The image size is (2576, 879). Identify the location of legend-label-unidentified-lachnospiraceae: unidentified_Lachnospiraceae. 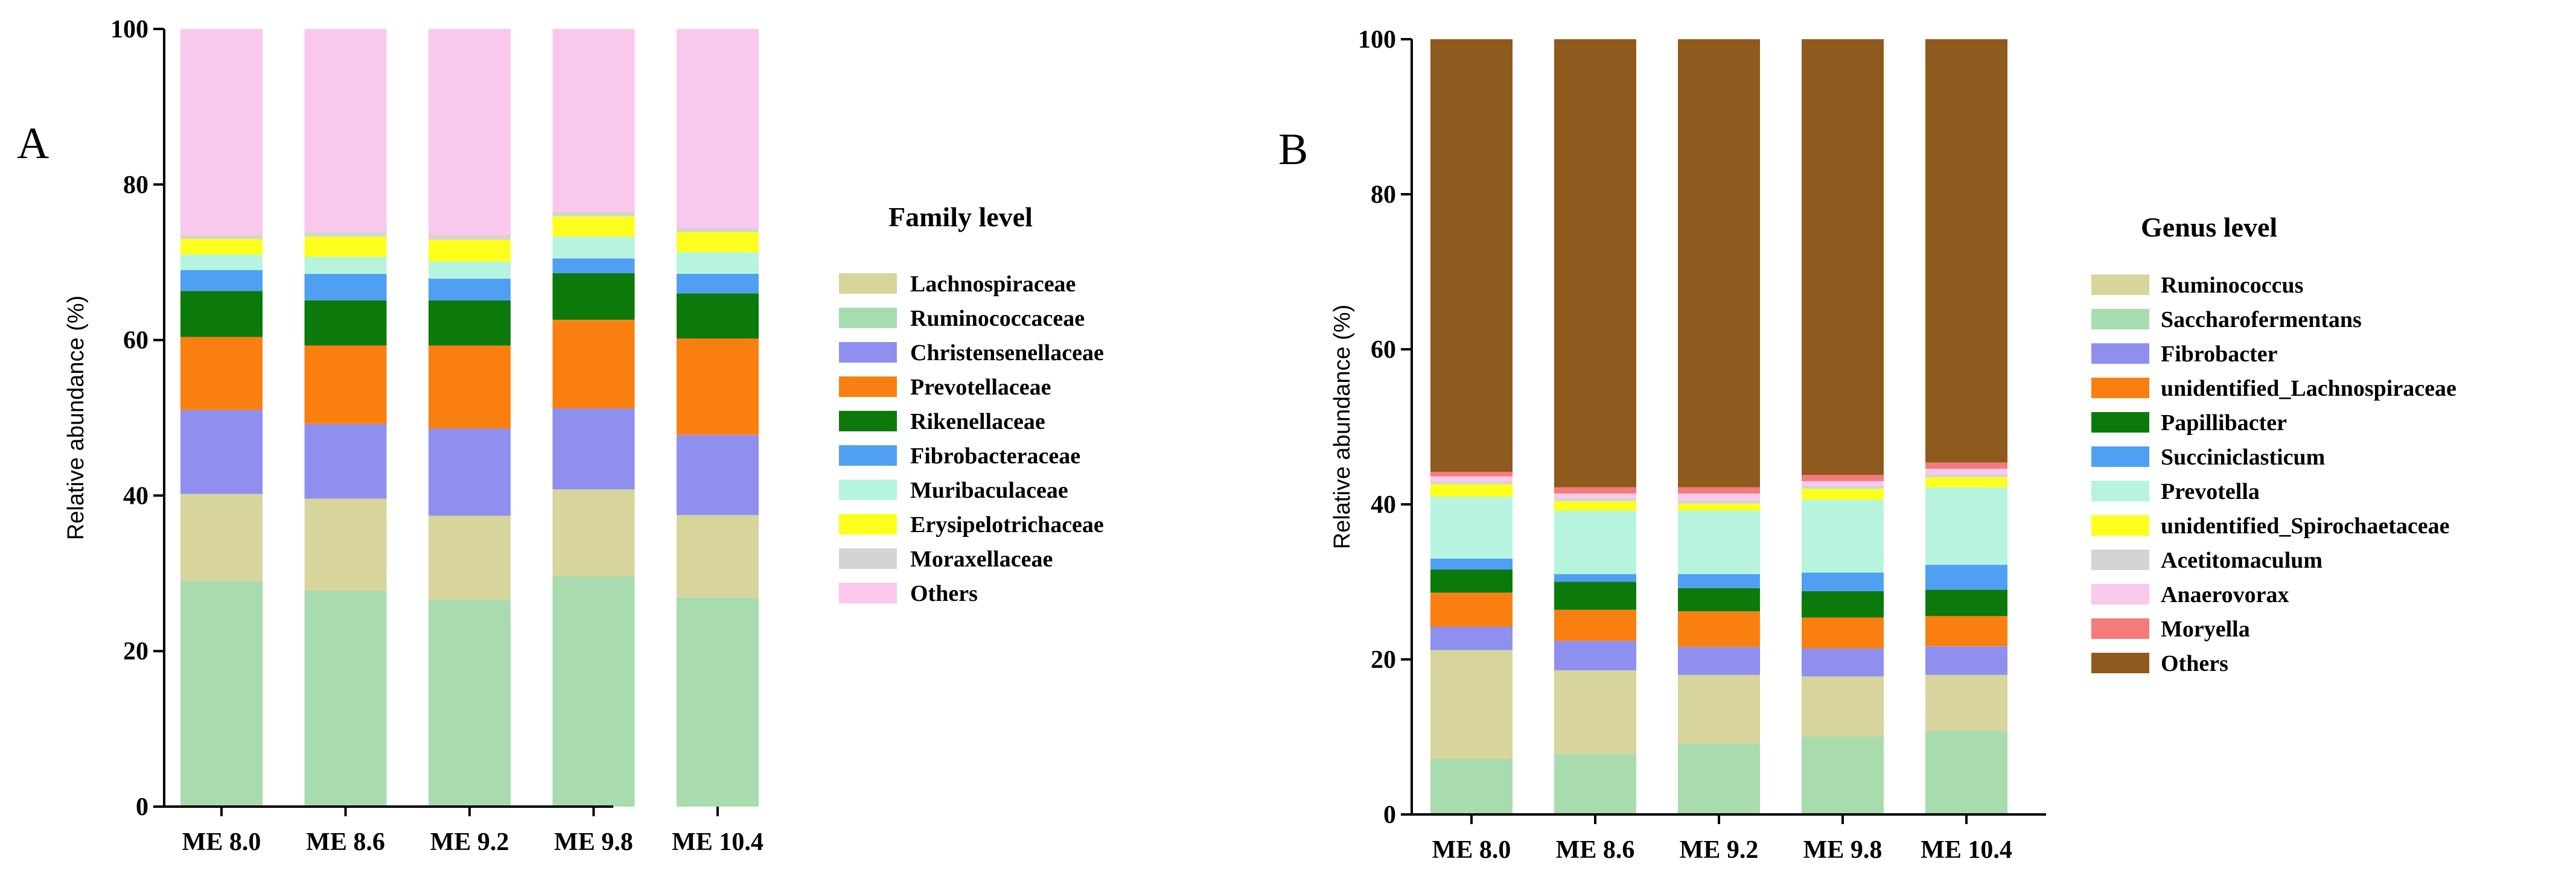
(2308, 388).